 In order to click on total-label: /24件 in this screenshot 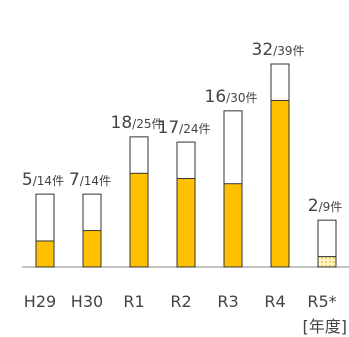, I will do `click(194, 129)`.